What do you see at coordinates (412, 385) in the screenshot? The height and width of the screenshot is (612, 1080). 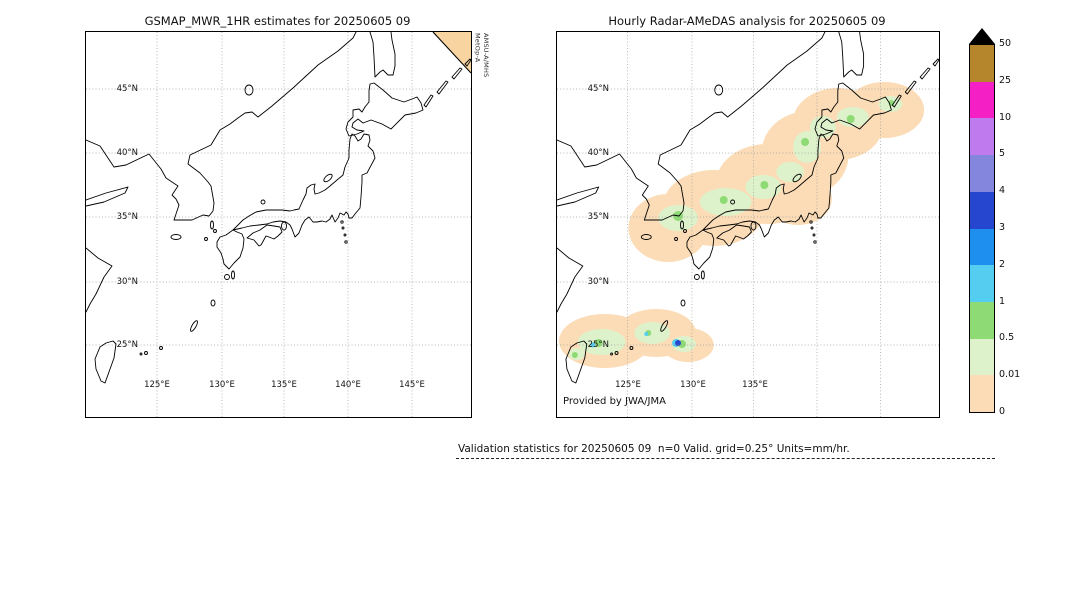 I see `lon-tick: 145°E` at bounding box center [412, 385].